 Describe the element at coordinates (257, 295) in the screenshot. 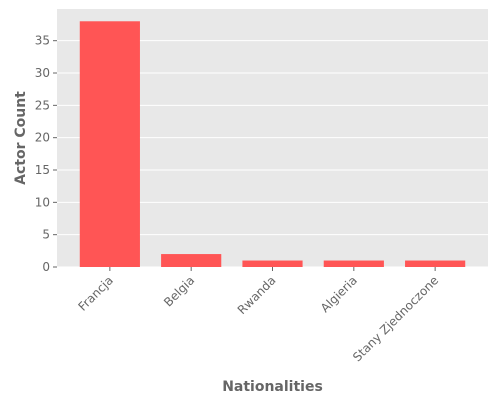

I see `x-tick-label: Rwanda` at that location.